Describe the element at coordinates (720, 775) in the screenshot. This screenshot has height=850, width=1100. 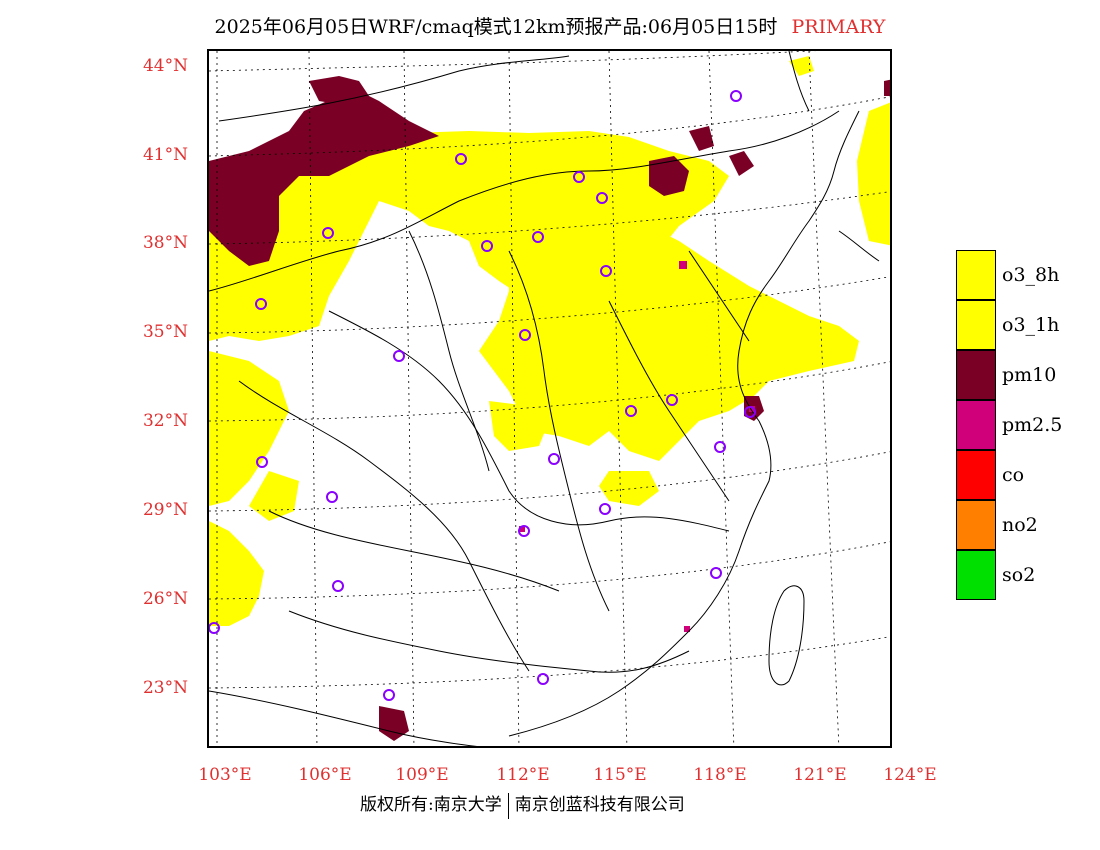
I see `x-axis-label: 118°E` at that location.